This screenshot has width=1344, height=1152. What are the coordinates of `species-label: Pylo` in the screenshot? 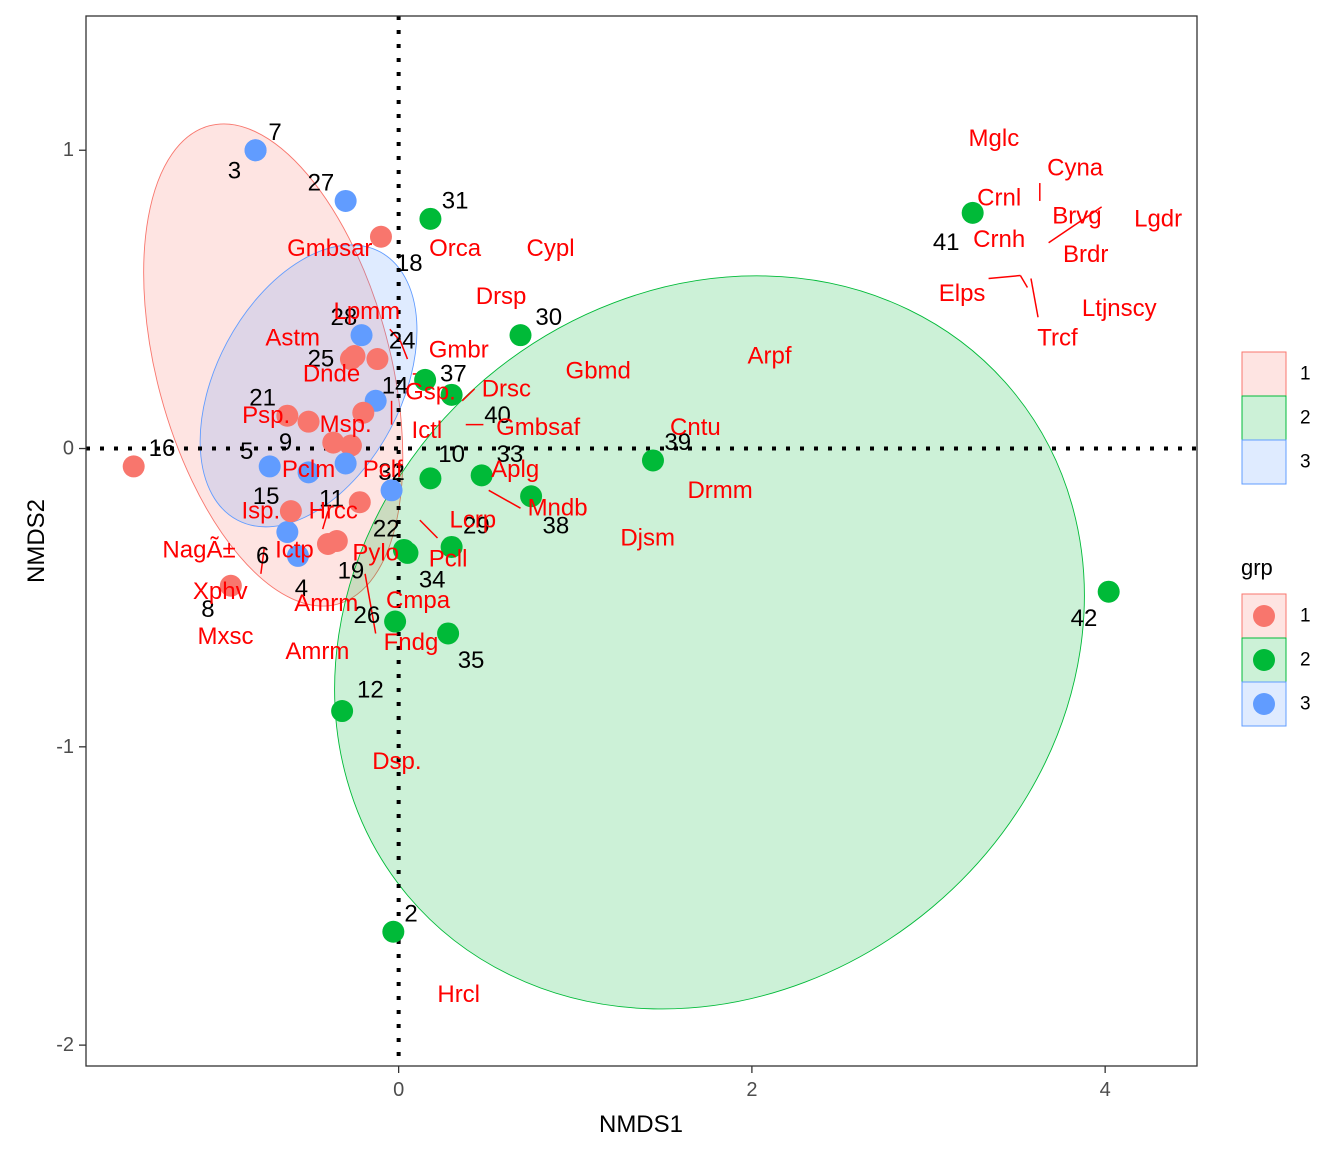 It's located at (375, 552).